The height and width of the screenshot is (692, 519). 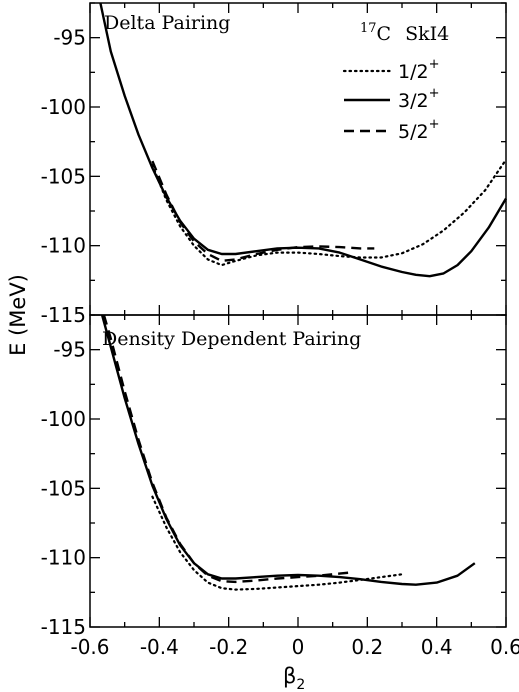 I want to click on series-line-5-2-dashed, so click(x=263, y=211).